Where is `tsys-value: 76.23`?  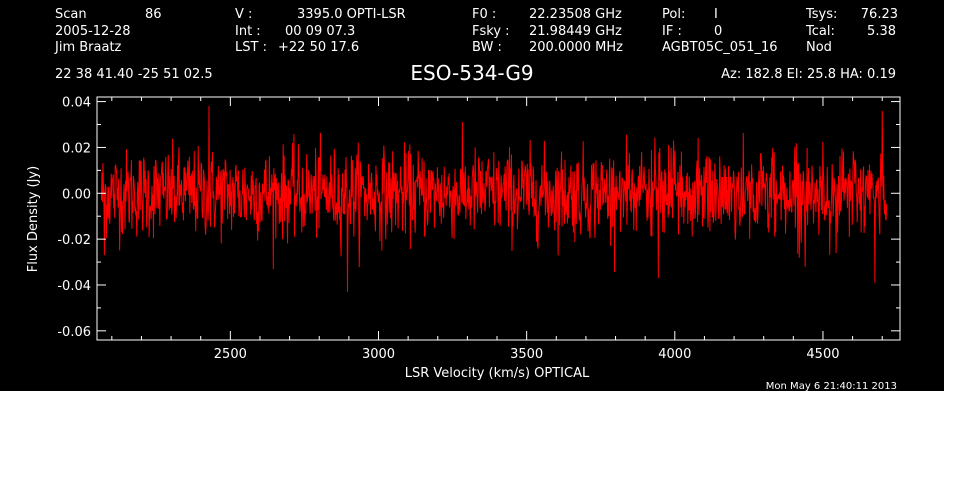
tsys-value: 76.23 is located at coordinates (879, 14).